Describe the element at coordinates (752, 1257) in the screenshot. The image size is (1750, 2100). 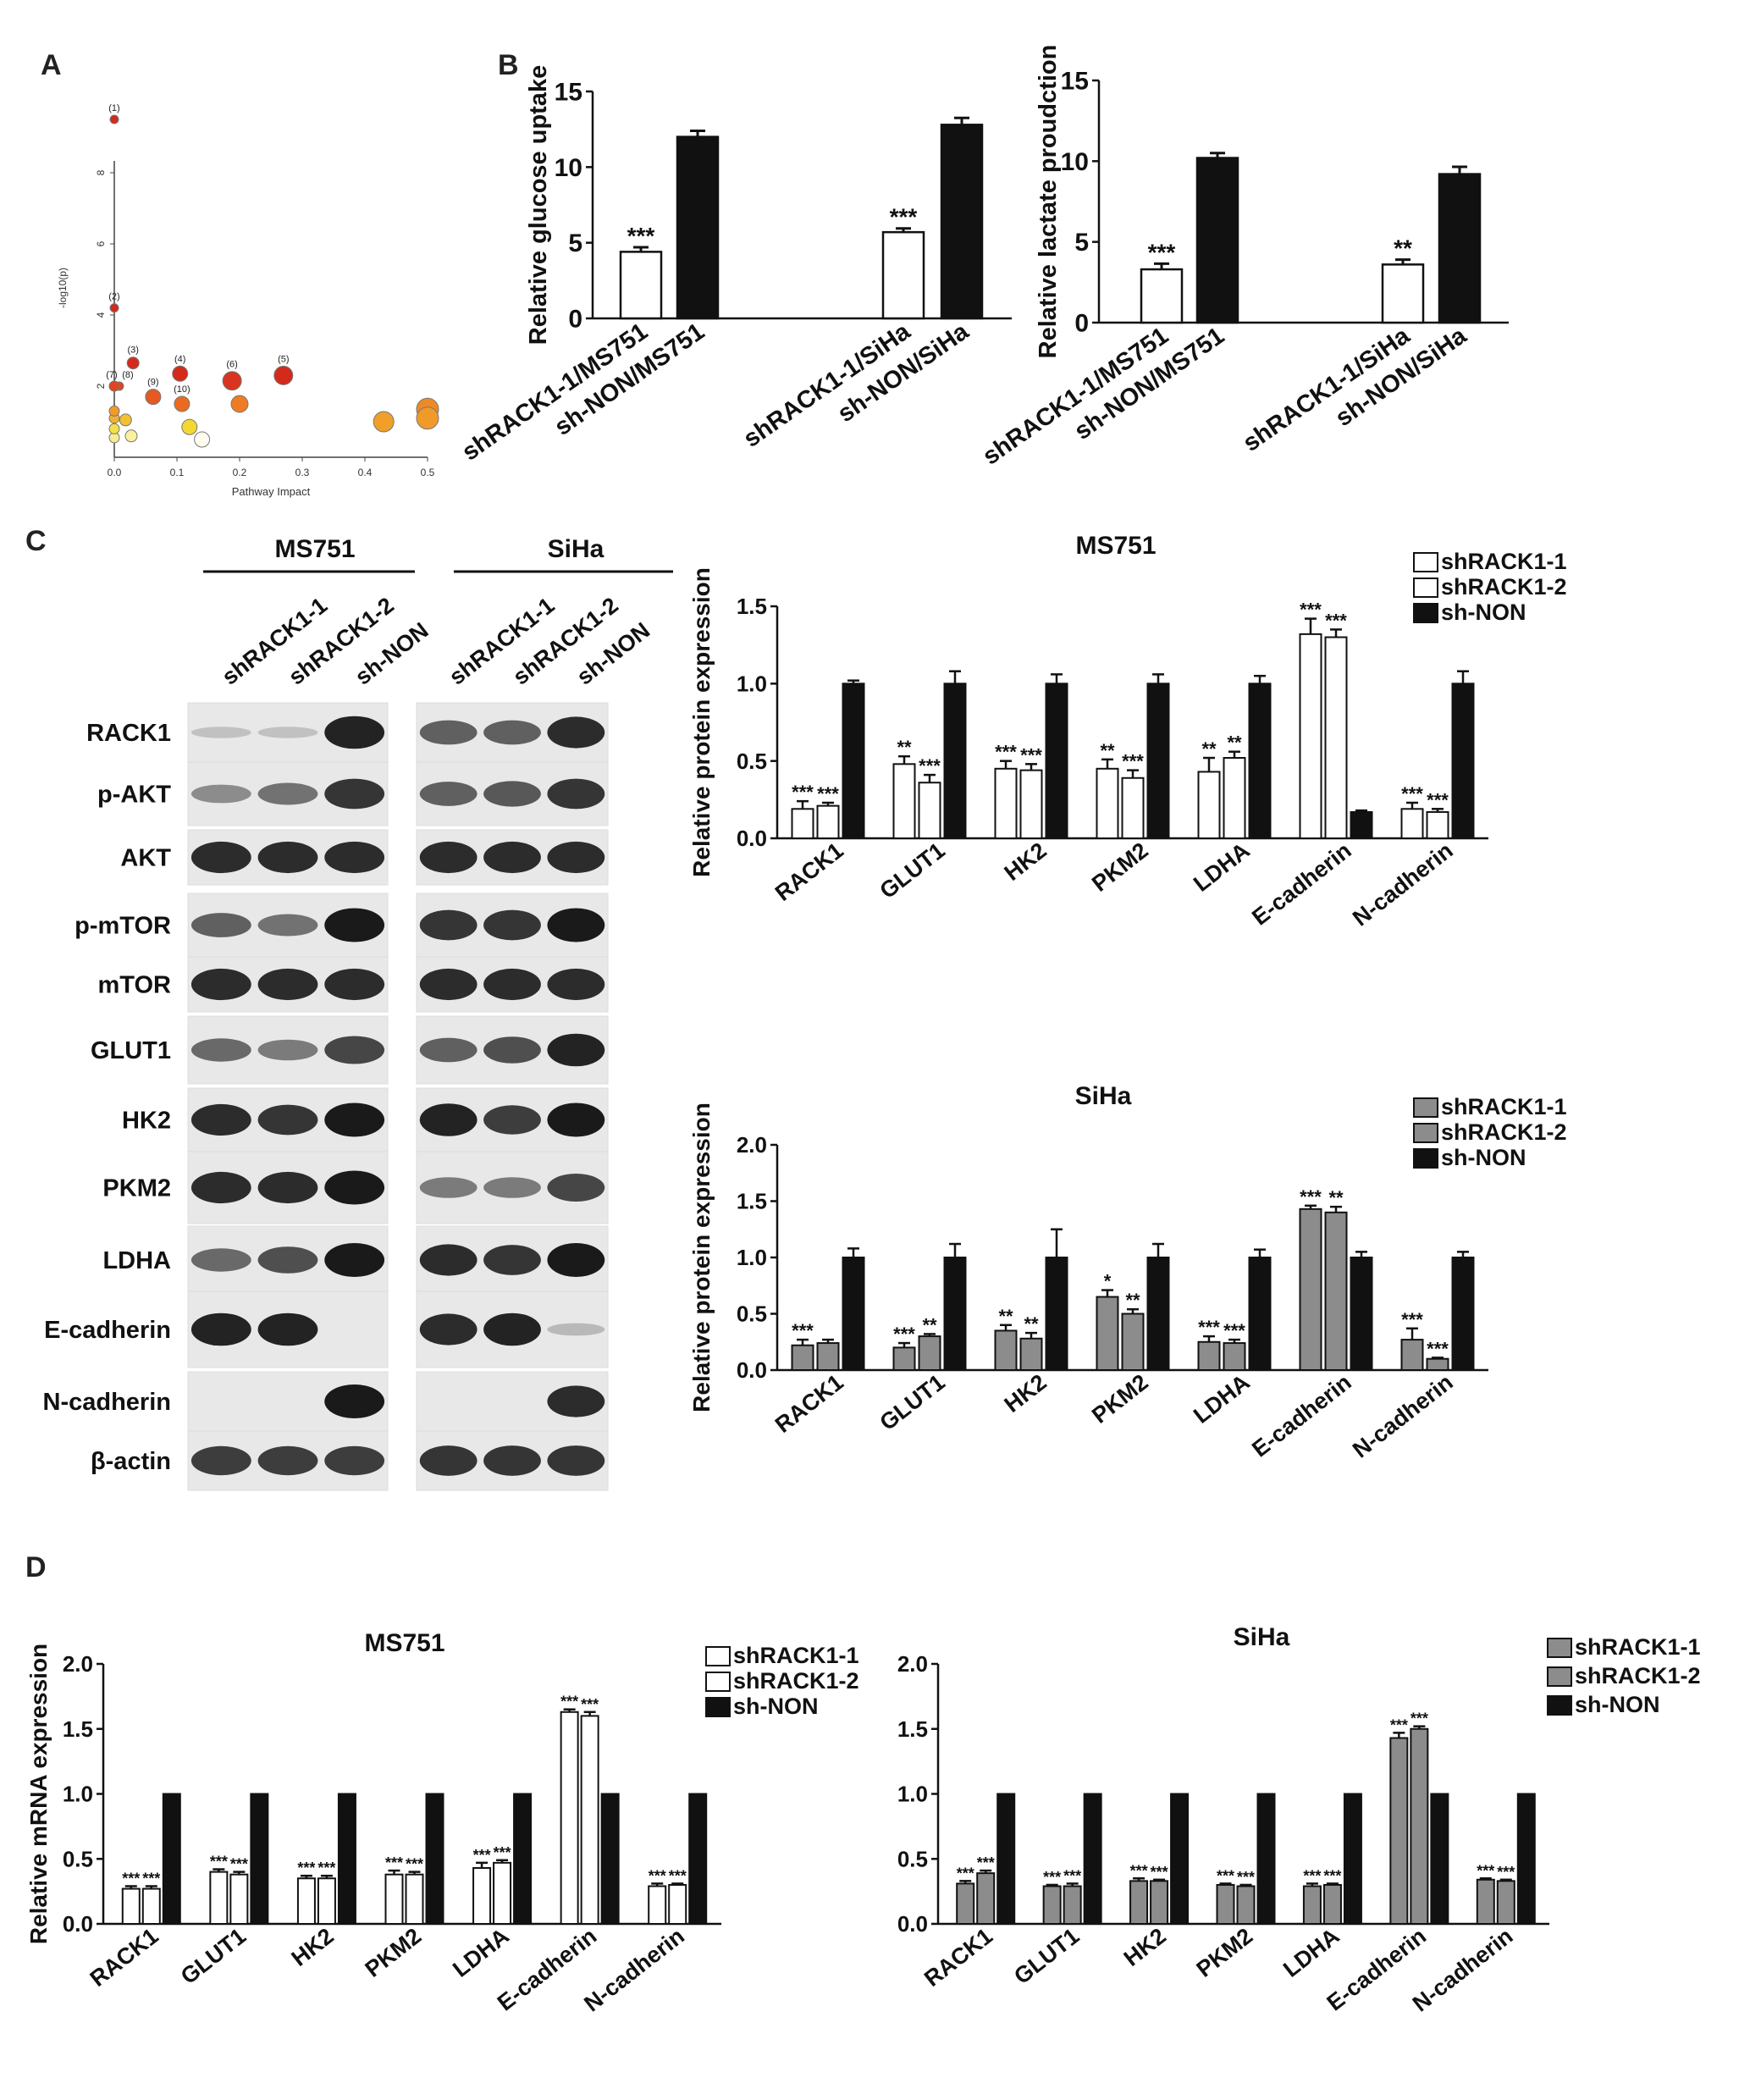
I see `y-tick-label: 1.0` at that location.